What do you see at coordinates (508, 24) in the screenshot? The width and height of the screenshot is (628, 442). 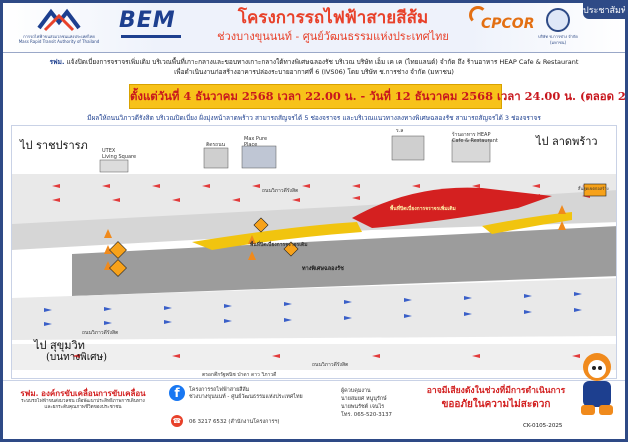 I see `cpcor-logo-text: CPCOR` at bounding box center [508, 24].